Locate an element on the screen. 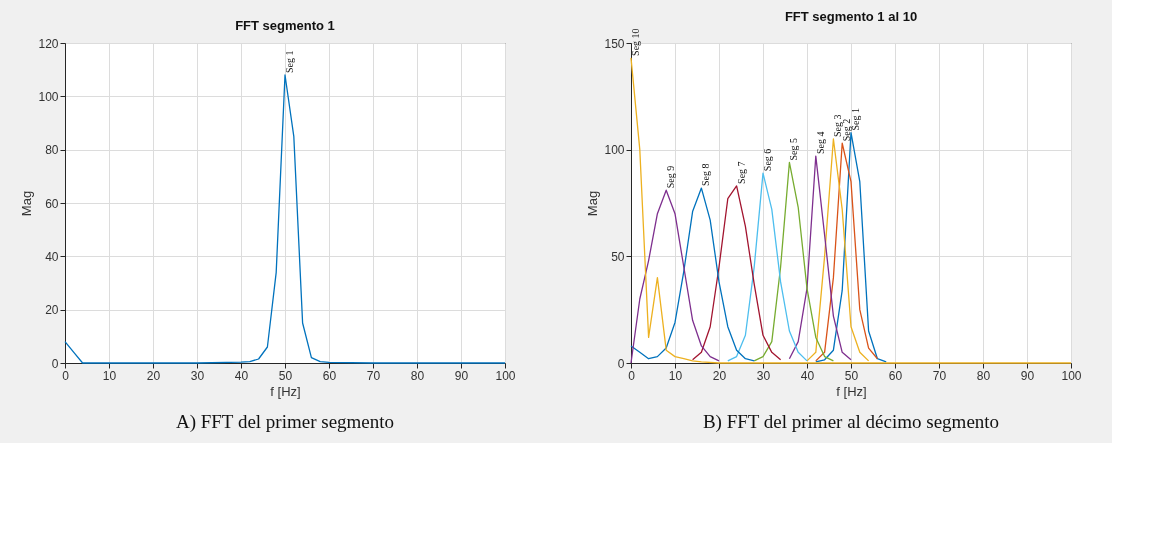 This screenshot has width=1164, height=546. text: Seg 6 is located at coordinates (767, 160).